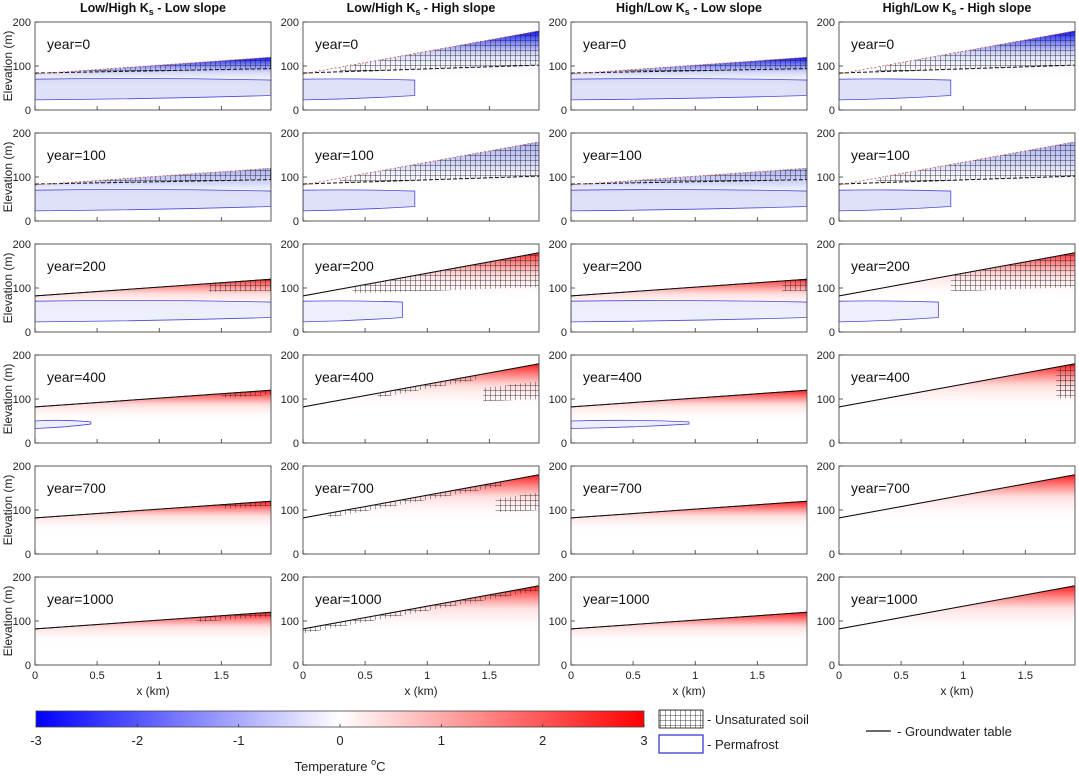  What do you see at coordinates (373, 762) in the screenshot?
I see `colorbar-label-sup: o` at bounding box center [373, 762].